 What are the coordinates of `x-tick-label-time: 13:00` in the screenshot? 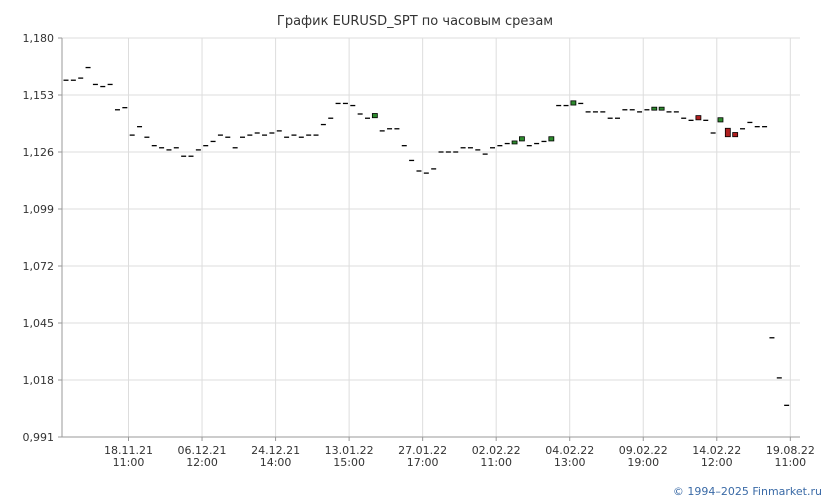 It's located at (570, 462).